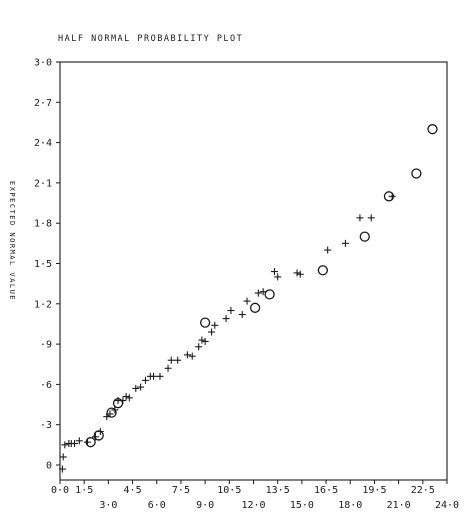 The height and width of the screenshot is (519, 474). I want to click on y-tick-label: 1·5, so click(43, 264).